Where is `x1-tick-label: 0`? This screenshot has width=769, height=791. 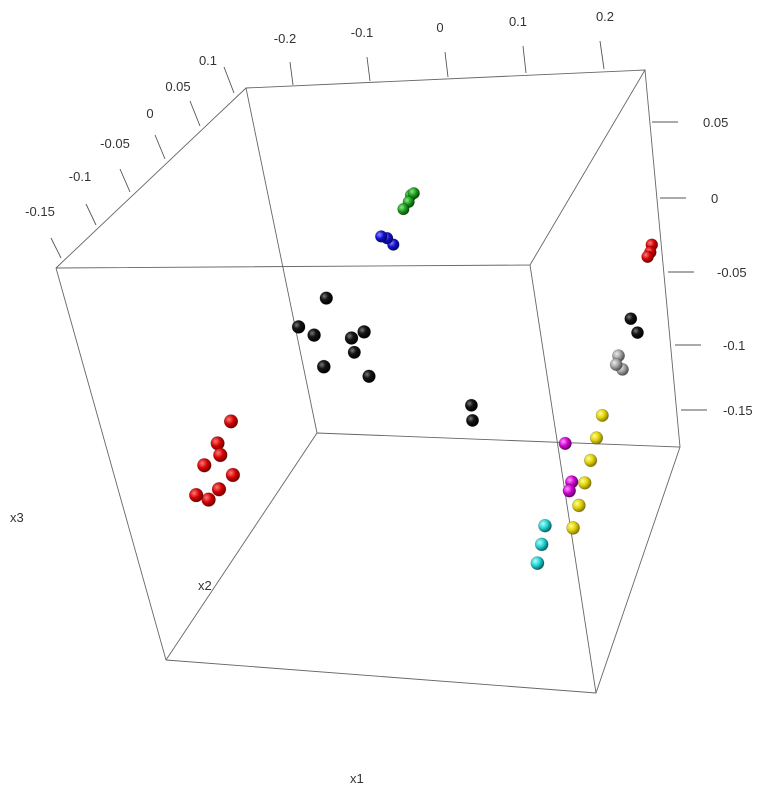
x1-tick-label: 0 is located at coordinates (439, 27).